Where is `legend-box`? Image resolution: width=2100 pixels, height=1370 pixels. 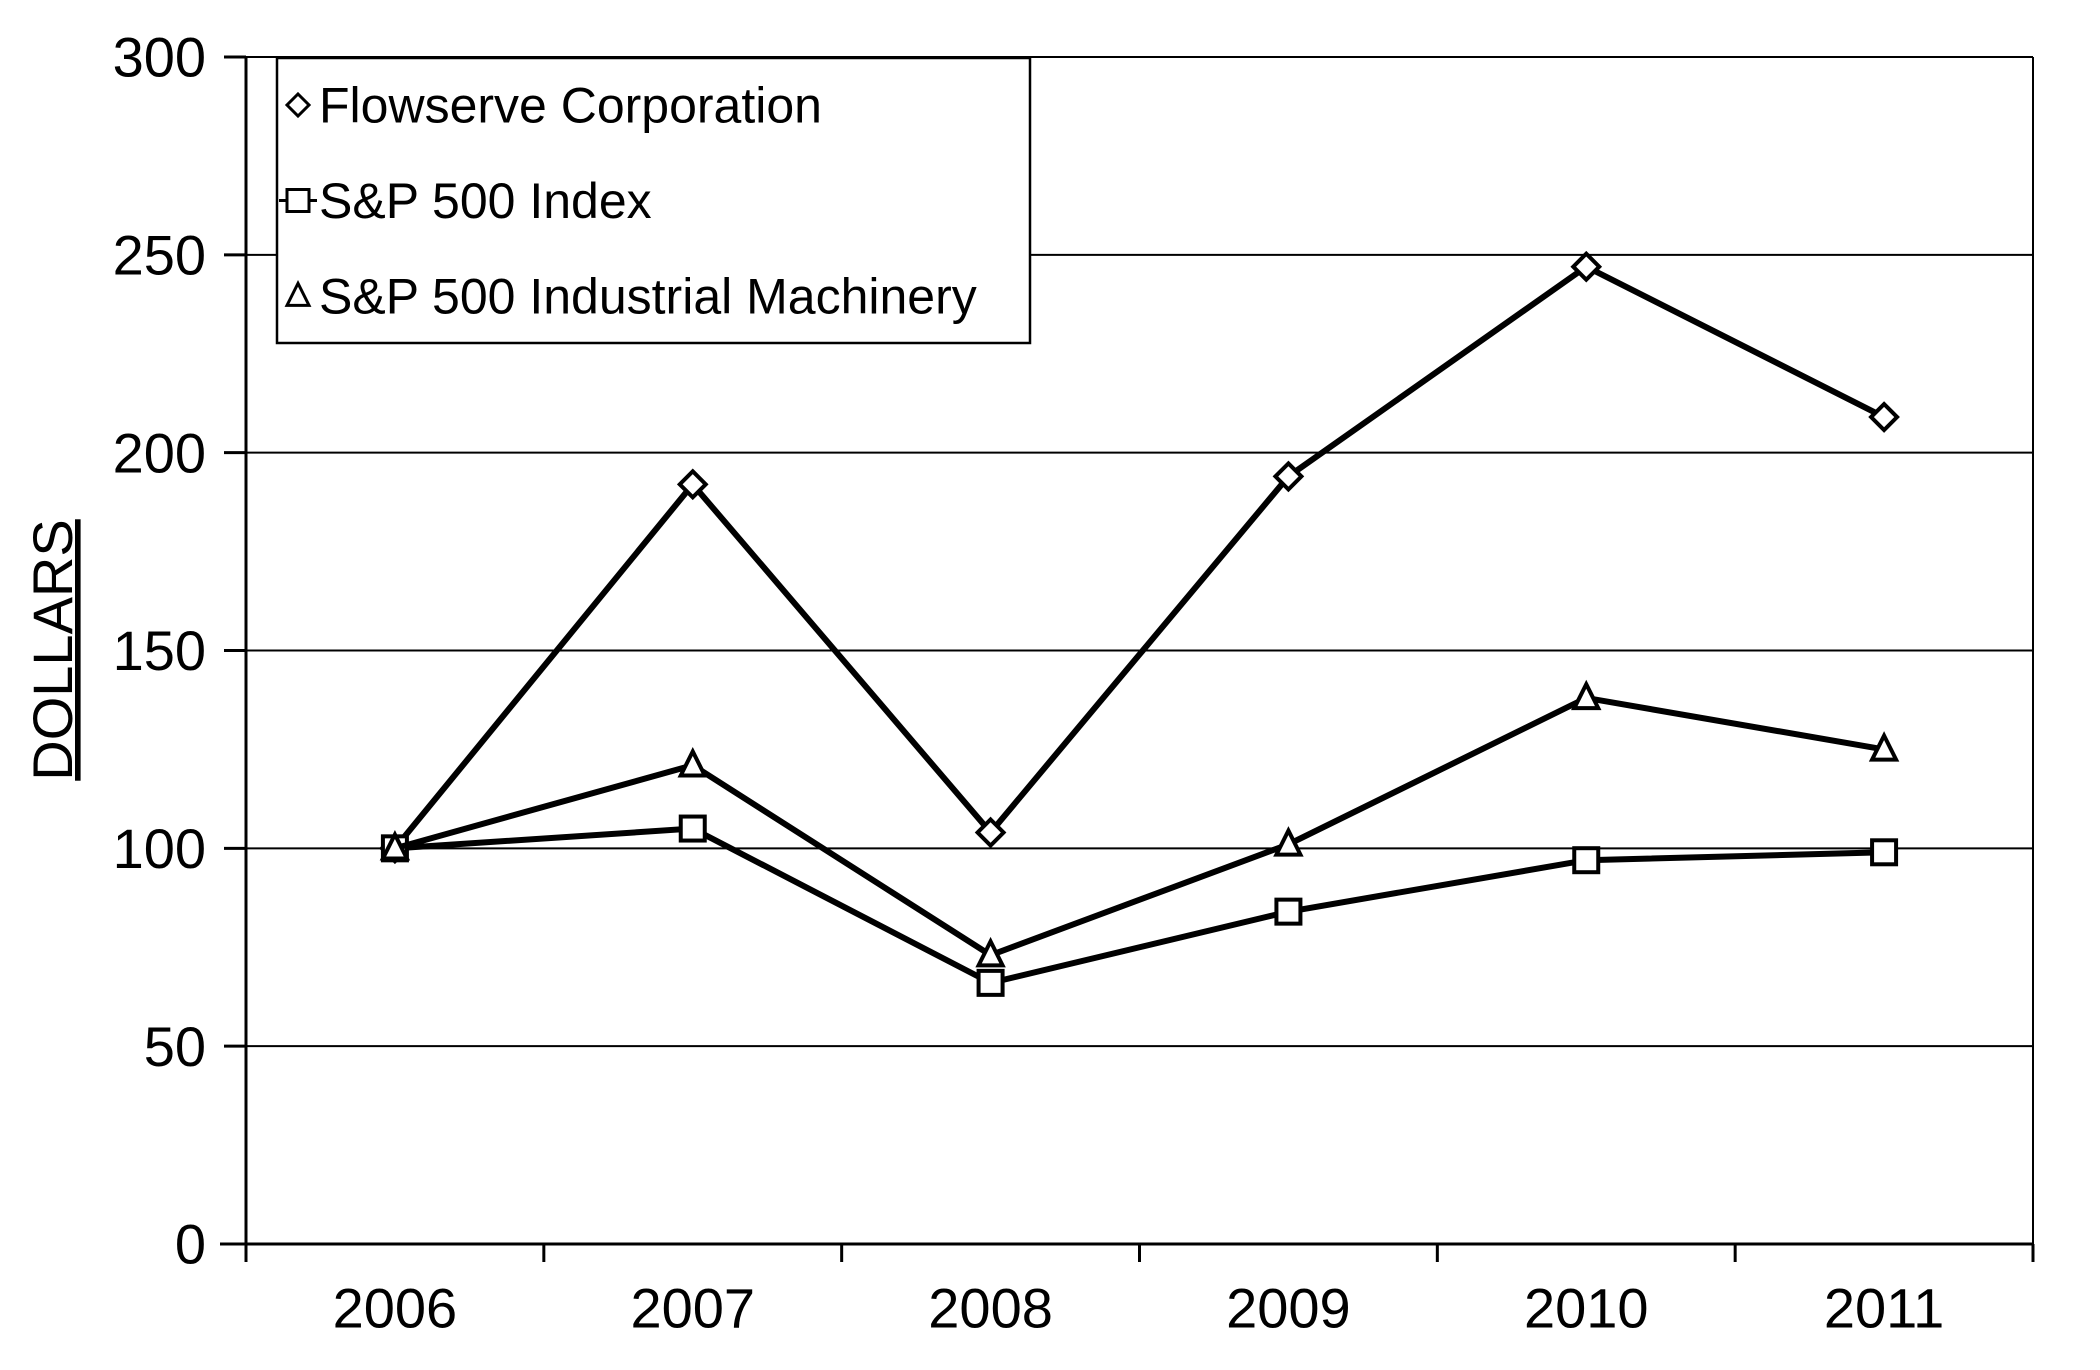 legend-box is located at coordinates (653, 200).